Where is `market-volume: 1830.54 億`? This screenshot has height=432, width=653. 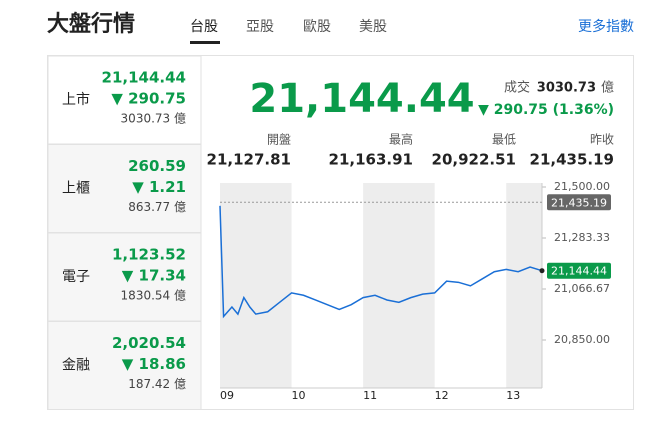
market-volume: 1830.54 億 is located at coordinates (153, 296).